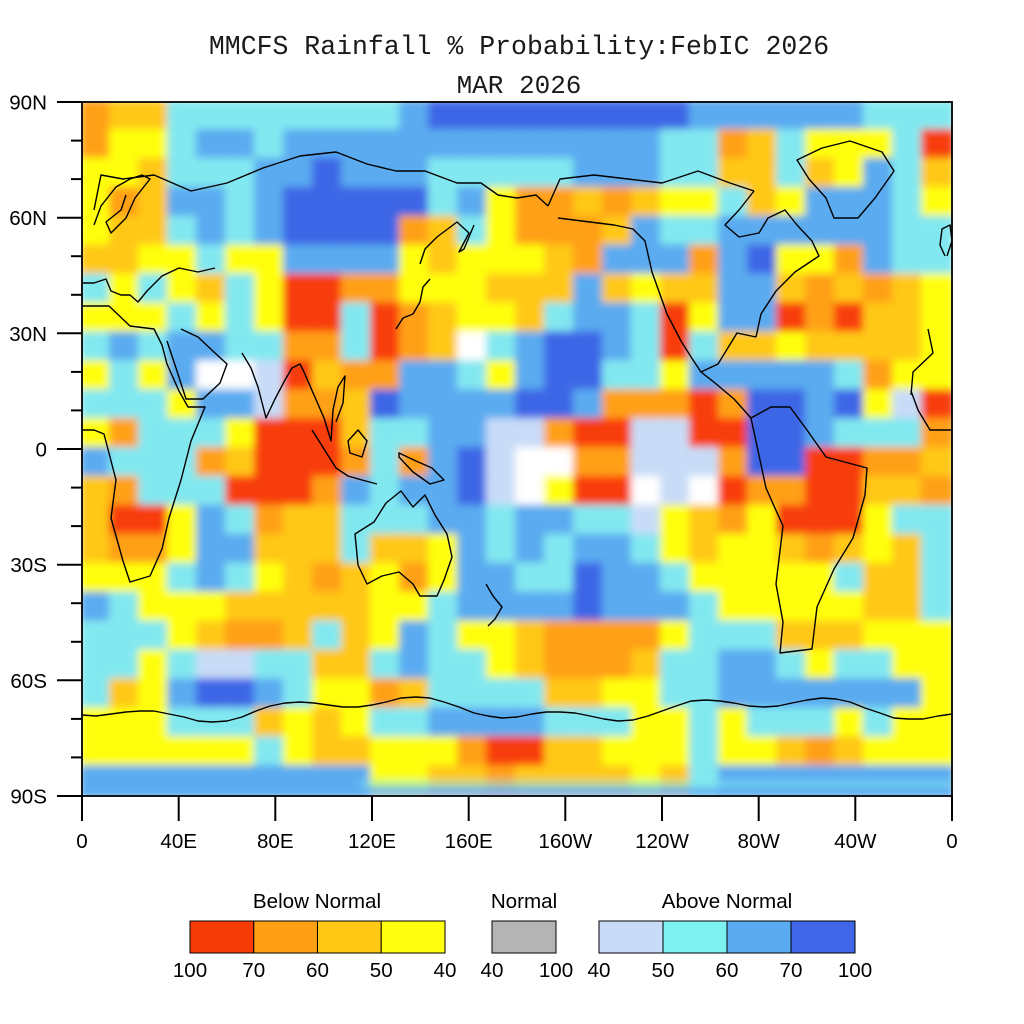 This screenshot has width=1024, height=1024. What do you see at coordinates (275, 841) in the screenshot?
I see `svg-text: 80E` at bounding box center [275, 841].